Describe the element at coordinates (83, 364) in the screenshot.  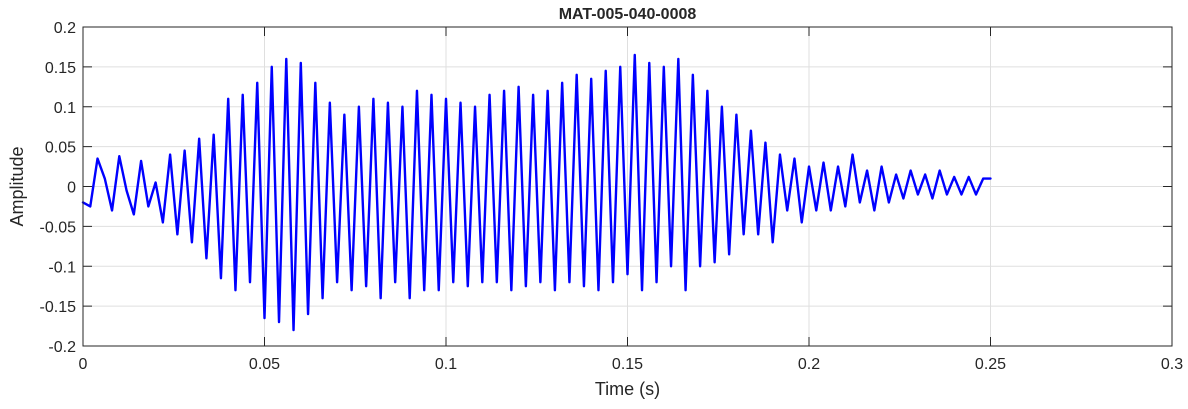
I see `x-tick-label: 0` at that location.